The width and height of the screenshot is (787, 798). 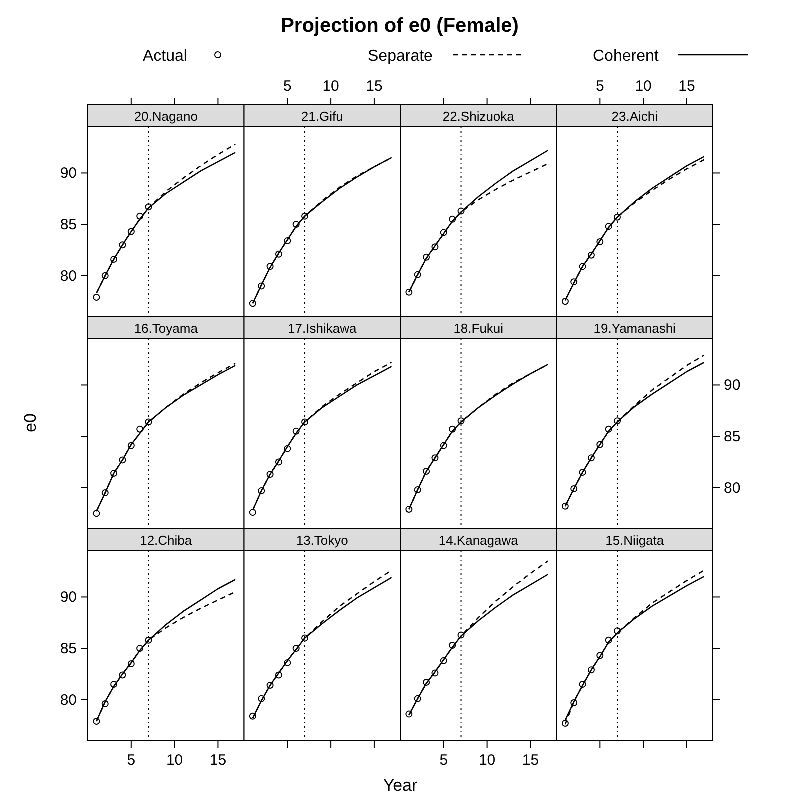 I want to click on chart-subtitle: 13.Tokyo, so click(x=322, y=540).